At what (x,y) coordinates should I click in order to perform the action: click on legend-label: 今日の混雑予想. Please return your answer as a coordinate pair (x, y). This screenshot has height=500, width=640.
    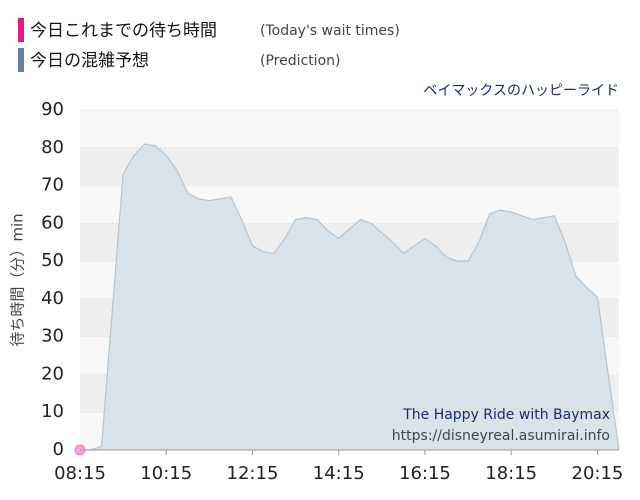
    Looking at the image, I should click on (89, 61).